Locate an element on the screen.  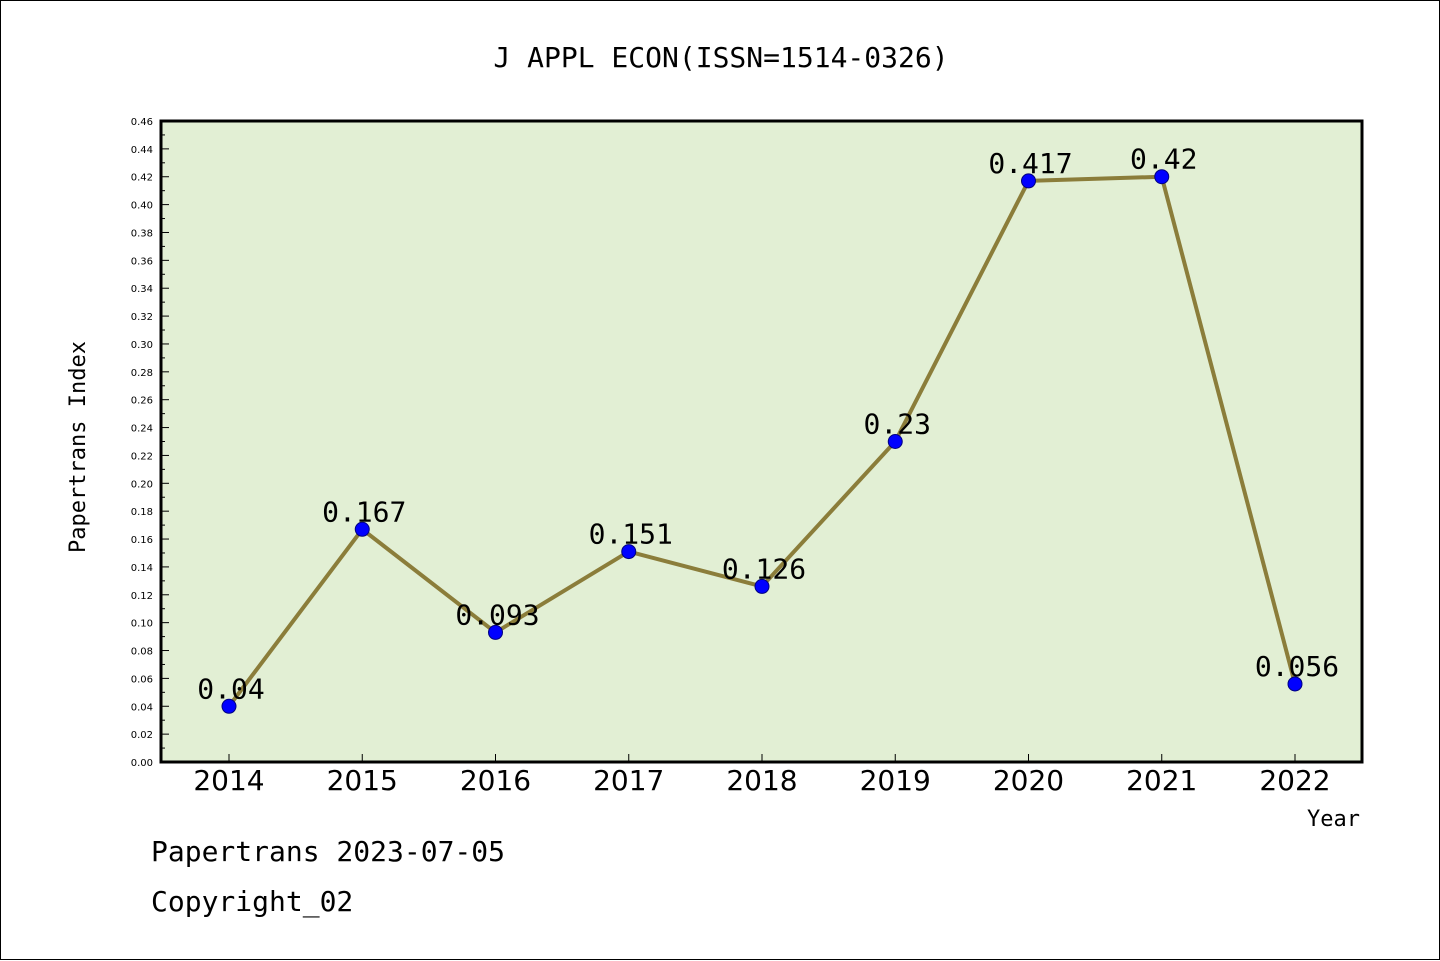
y-tick-label: 0.28 is located at coordinates (142, 373).